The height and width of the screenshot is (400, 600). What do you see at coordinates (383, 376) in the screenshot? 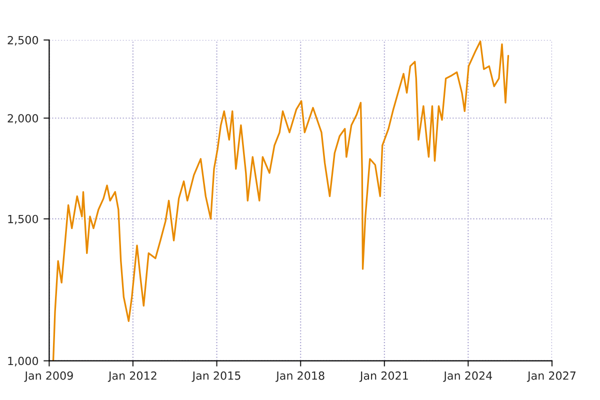
I see `x-tick-label: Jan 2021` at bounding box center [383, 376].